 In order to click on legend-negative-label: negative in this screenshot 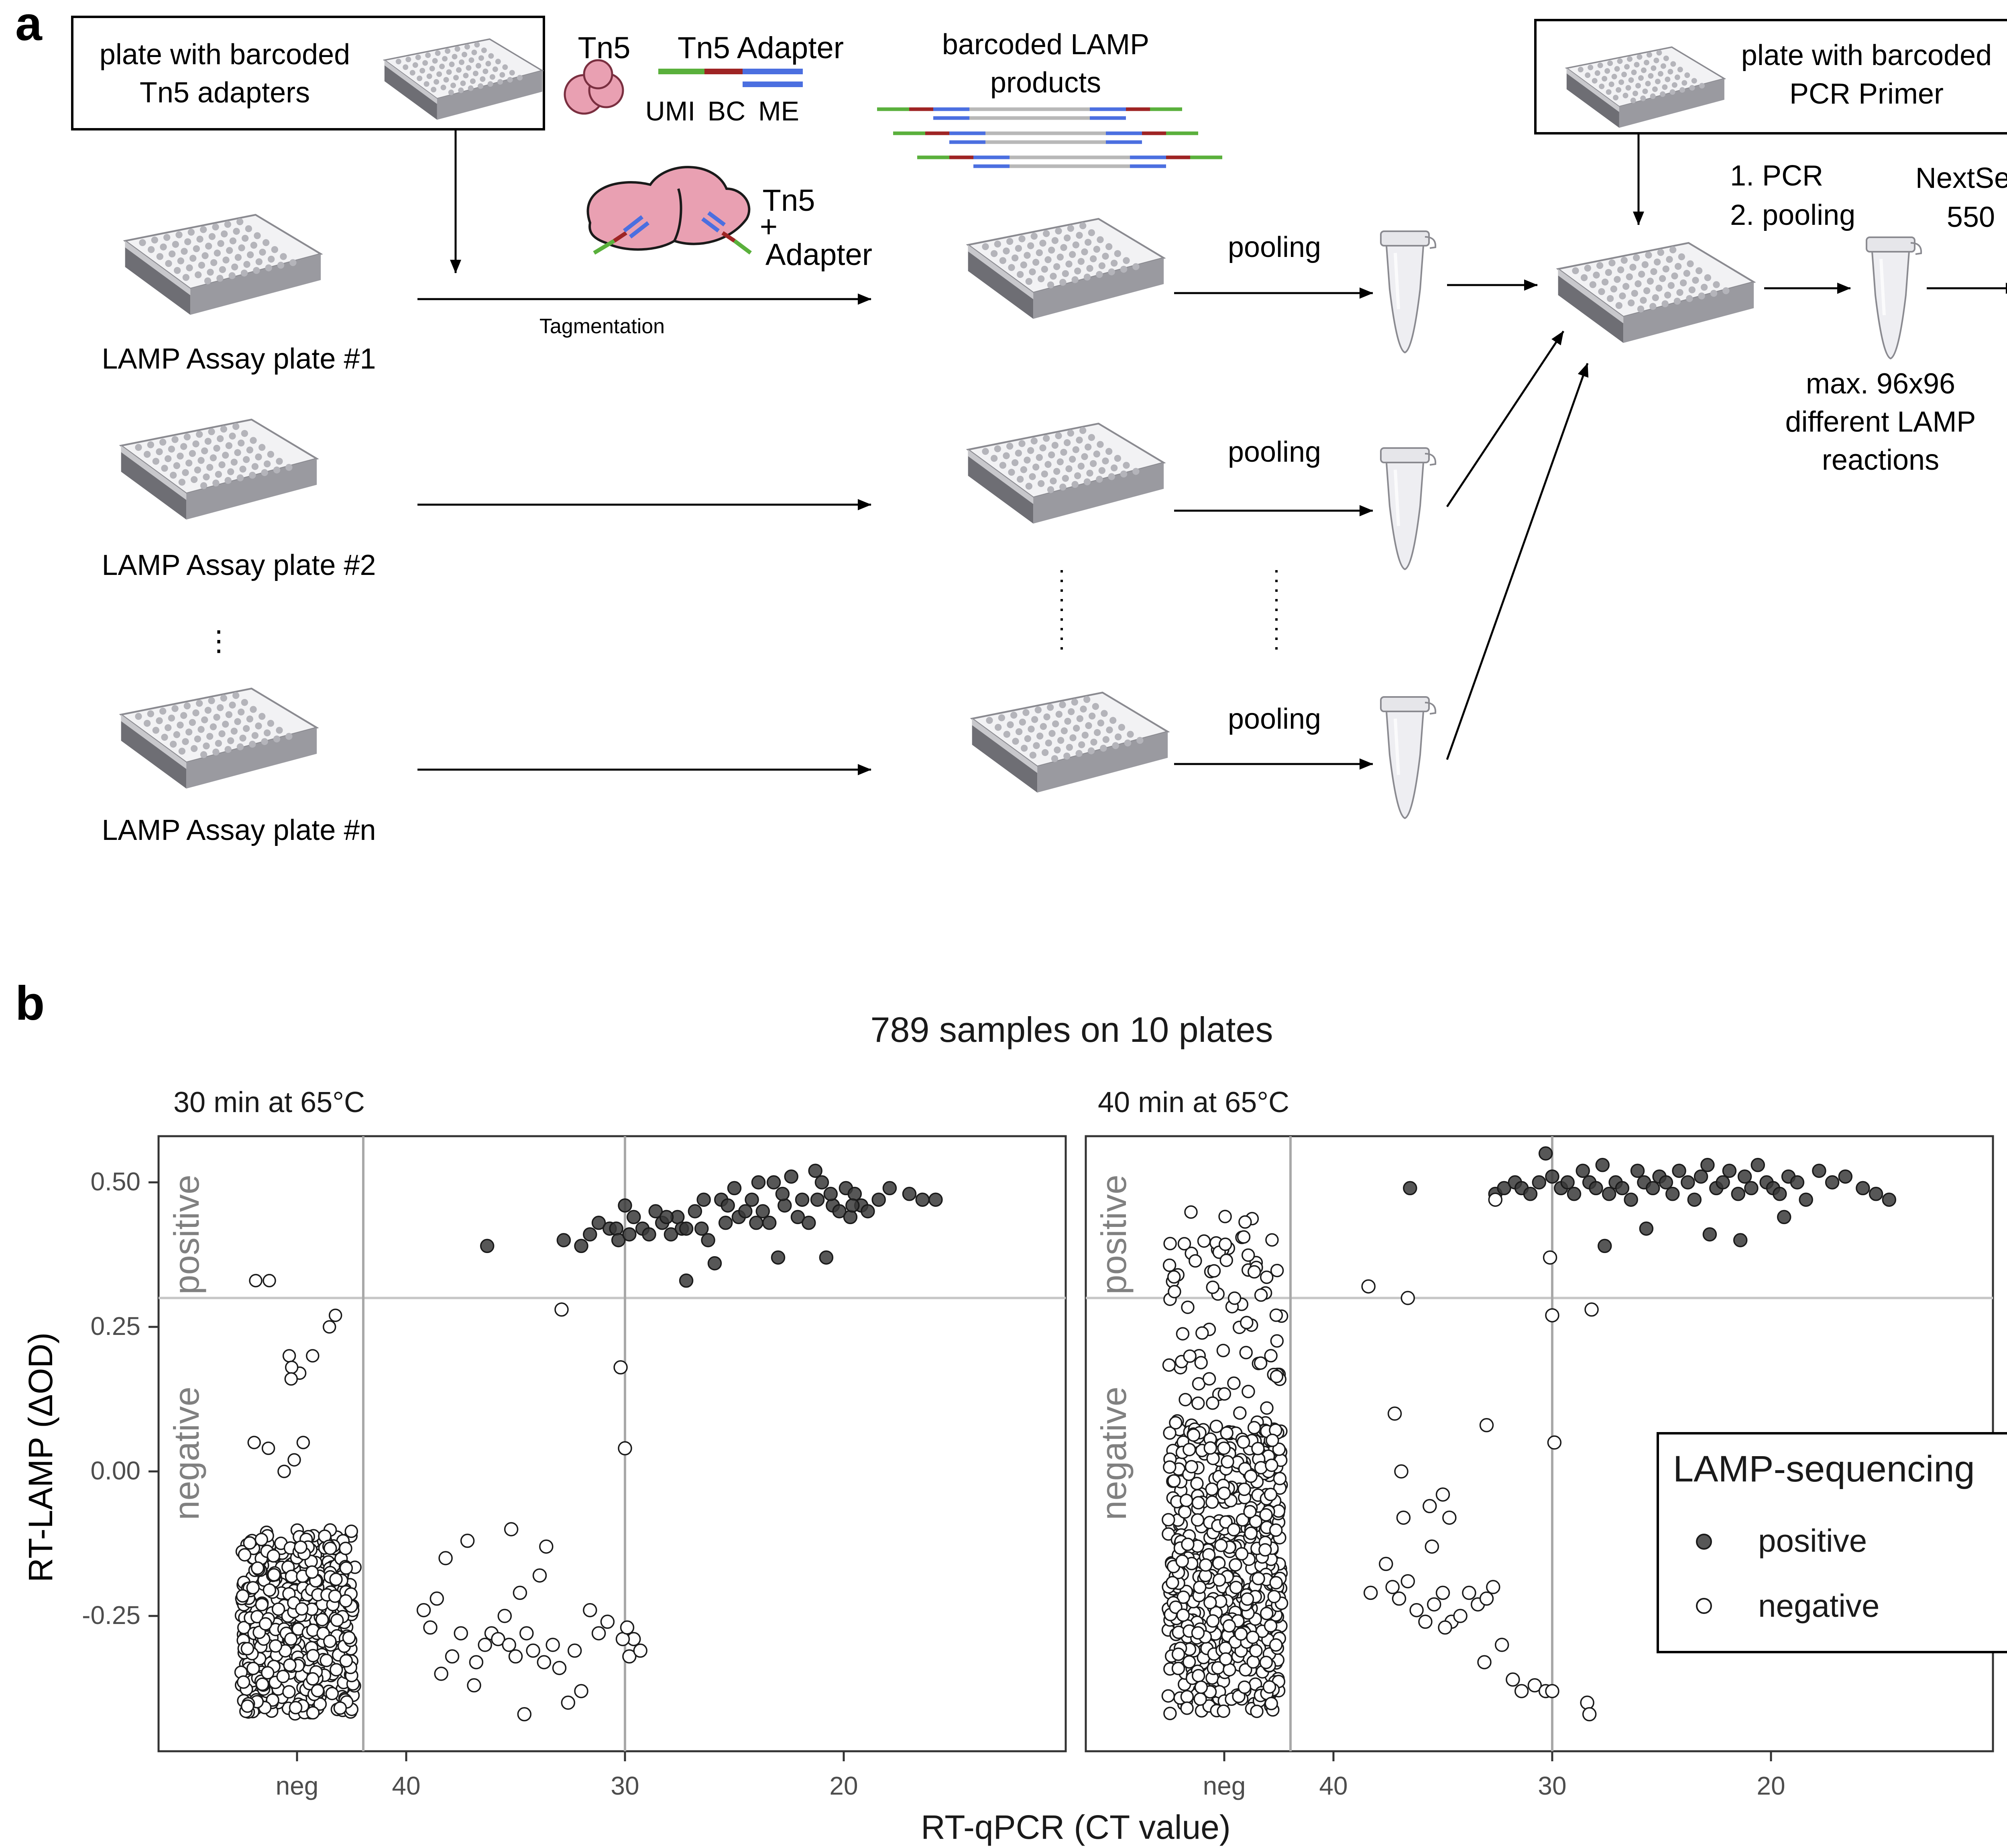, I will do `click(1818, 1606)`.